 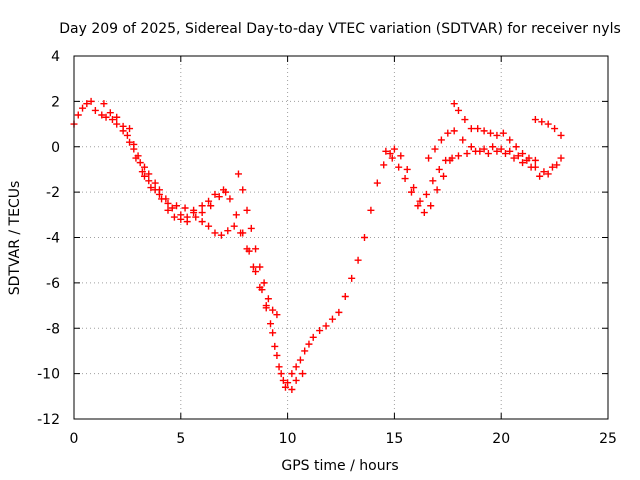 What do you see at coordinates (55, 57) in the screenshot?
I see `y-tick-label: 4` at bounding box center [55, 57].